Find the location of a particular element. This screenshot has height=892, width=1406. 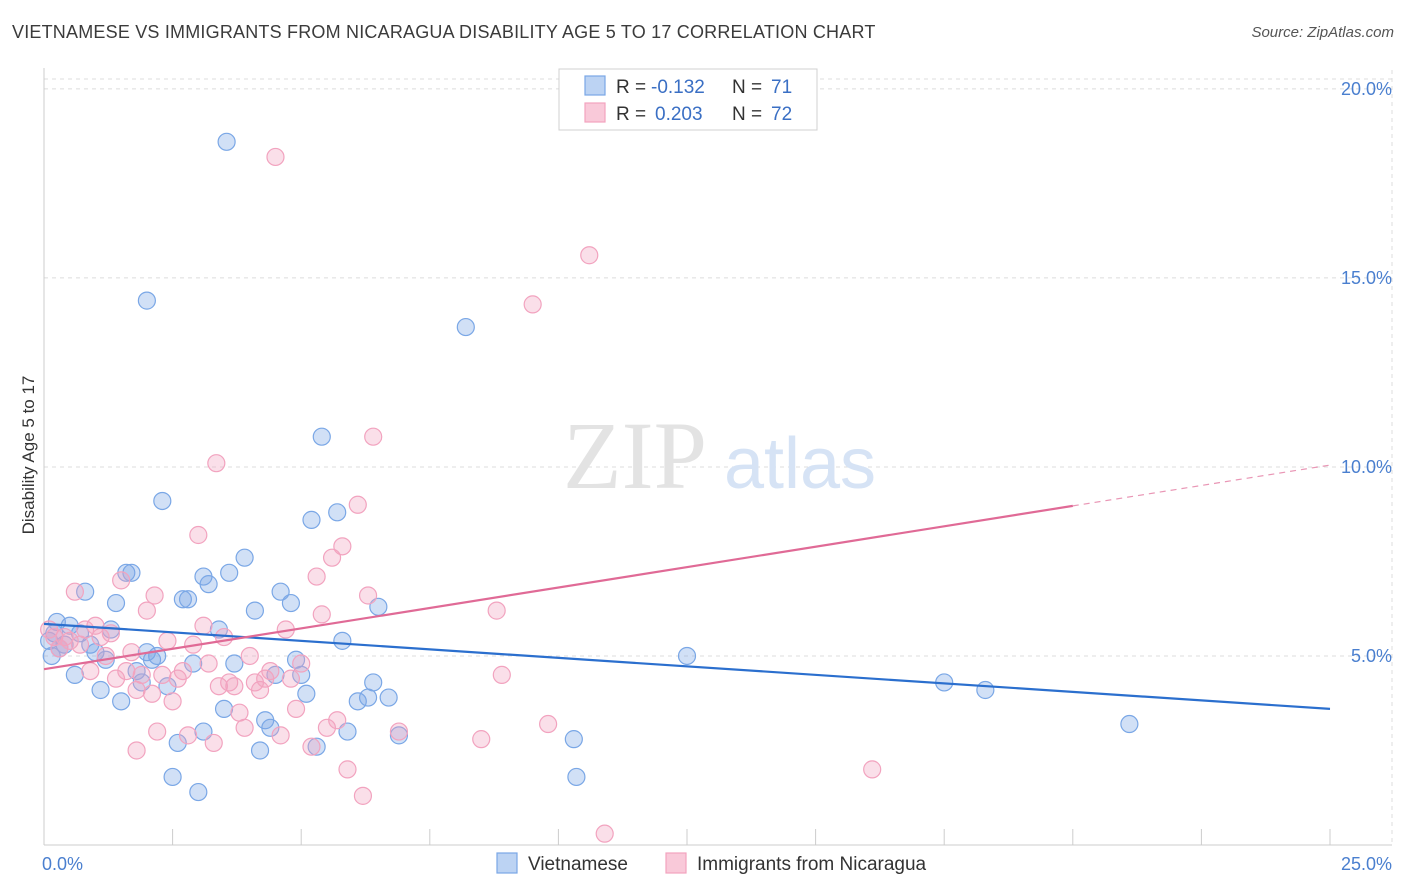

stats-r-value-vietnamese: -0.132 is located at coordinates (678, 87).